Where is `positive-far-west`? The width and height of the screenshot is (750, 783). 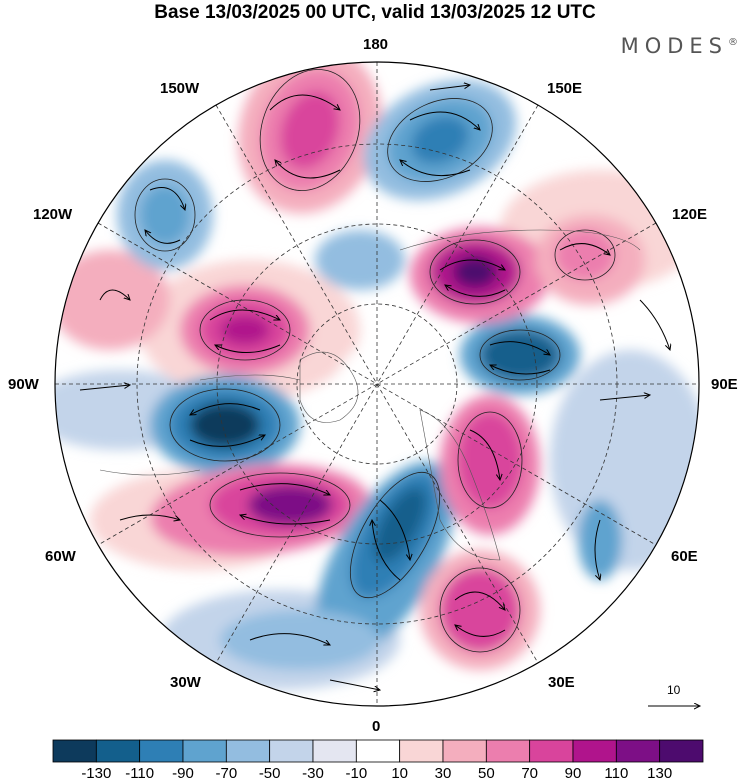 positive-far-west is located at coordinates (112, 300).